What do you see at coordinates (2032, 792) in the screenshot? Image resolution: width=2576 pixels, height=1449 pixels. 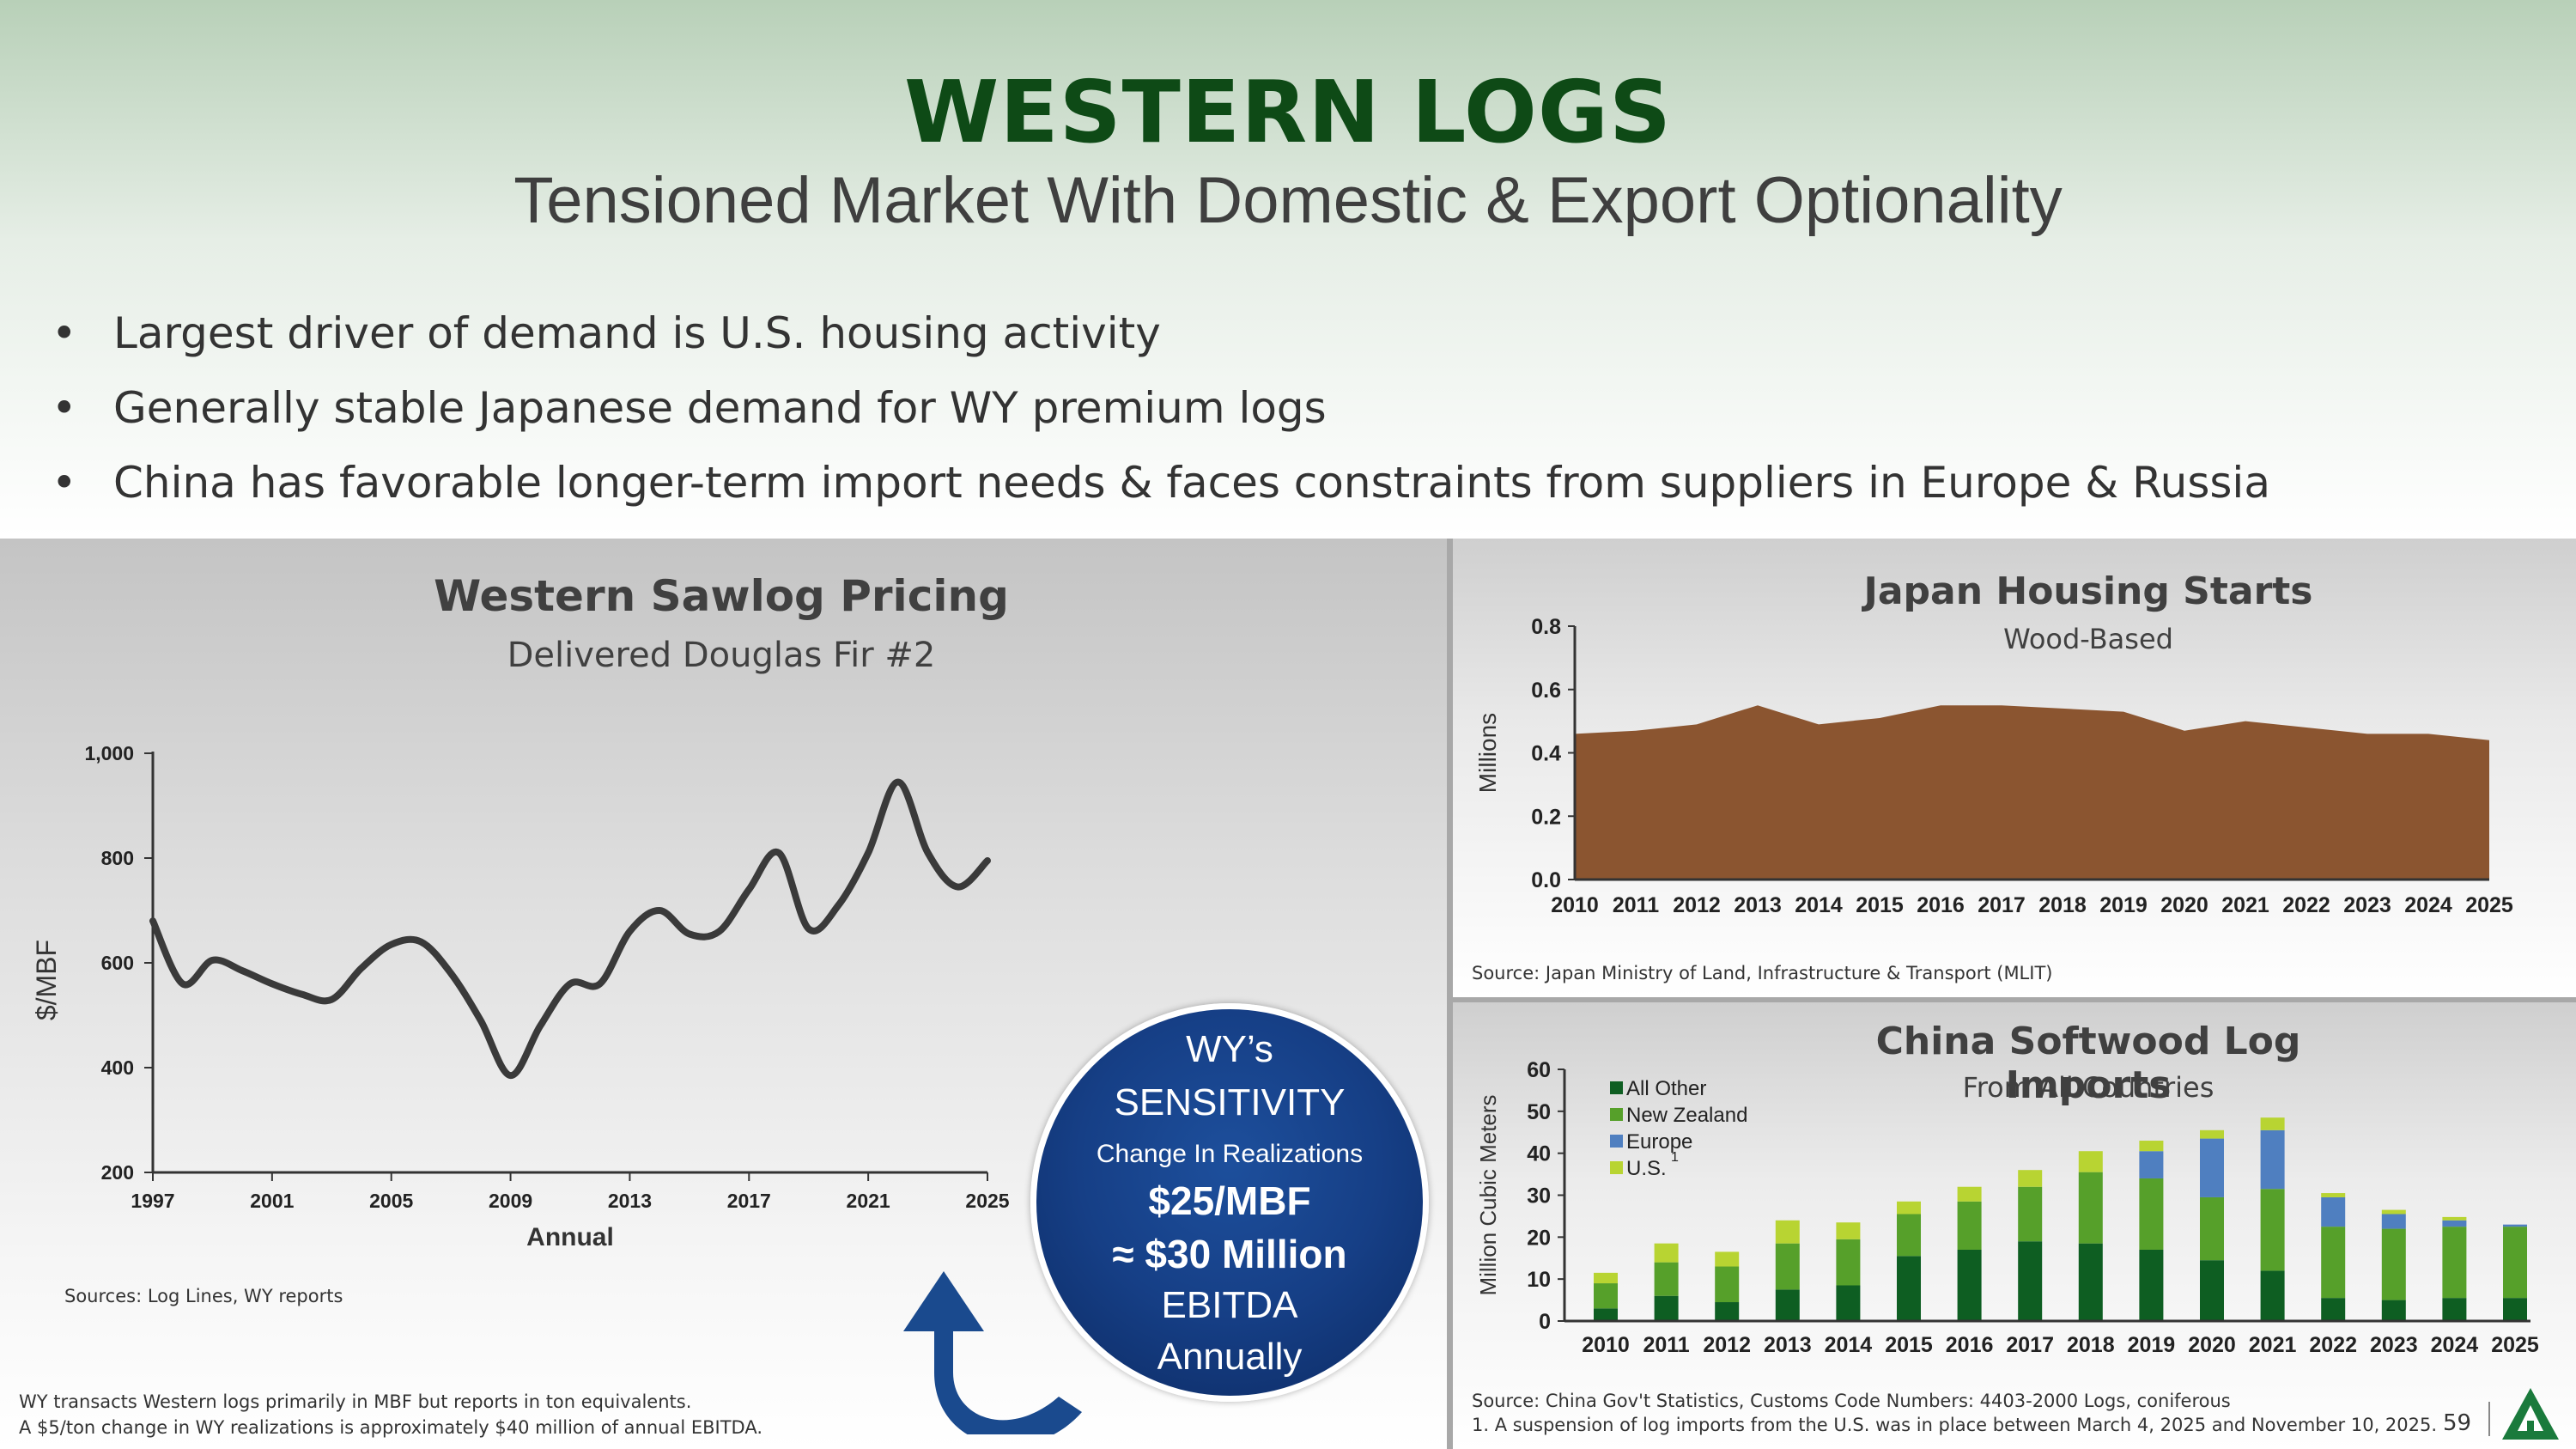 I see `japan-area` at bounding box center [2032, 792].